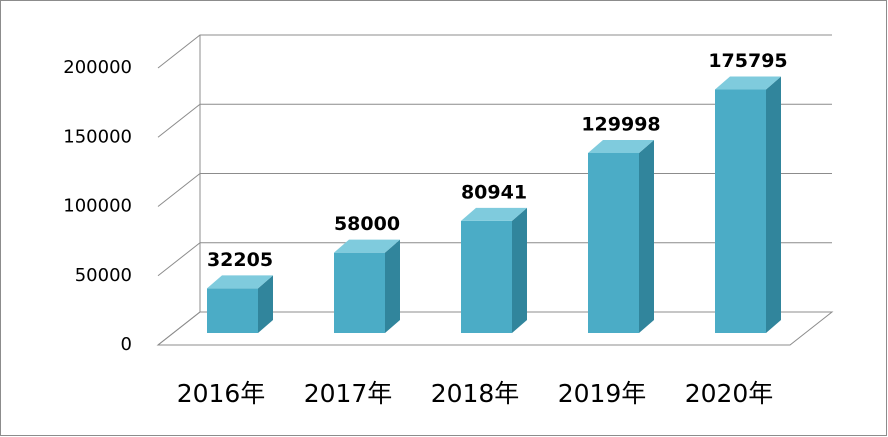 The height and width of the screenshot is (437, 888). Describe the element at coordinates (348, 393) in the screenshot. I see `x-tick-label: 2017年` at that location.